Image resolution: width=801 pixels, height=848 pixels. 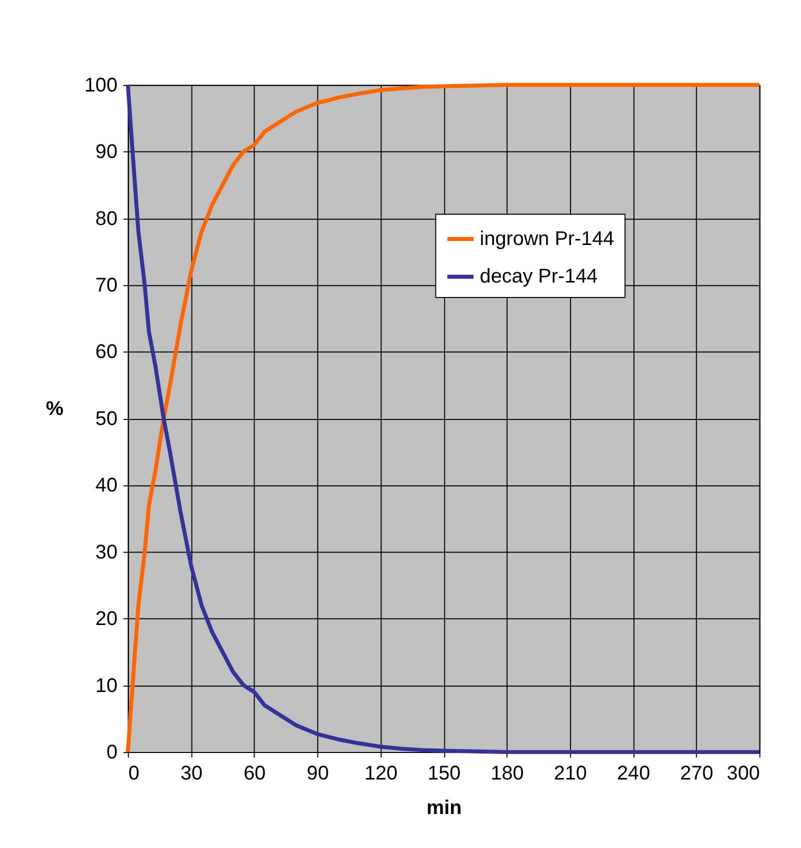 I want to click on y-tick-label: 60, so click(x=106, y=352).